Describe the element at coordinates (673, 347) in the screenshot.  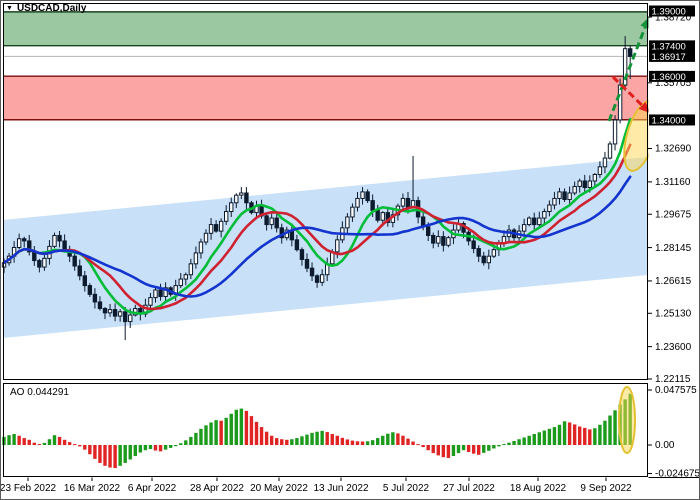
I see `price-tick-label: 1.23600` at that location.